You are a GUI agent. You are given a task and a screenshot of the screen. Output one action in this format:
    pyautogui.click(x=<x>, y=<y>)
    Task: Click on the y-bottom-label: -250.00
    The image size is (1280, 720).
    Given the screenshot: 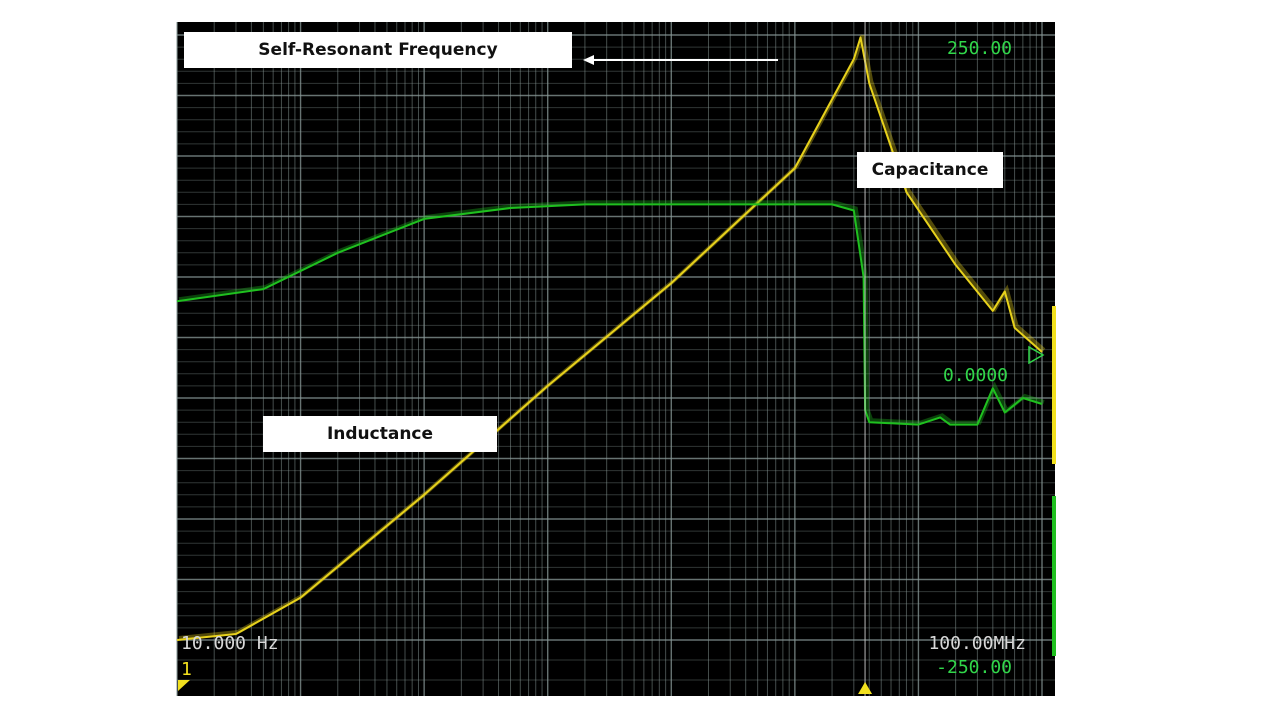 What is the action you would take?
    pyautogui.click(x=974, y=667)
    